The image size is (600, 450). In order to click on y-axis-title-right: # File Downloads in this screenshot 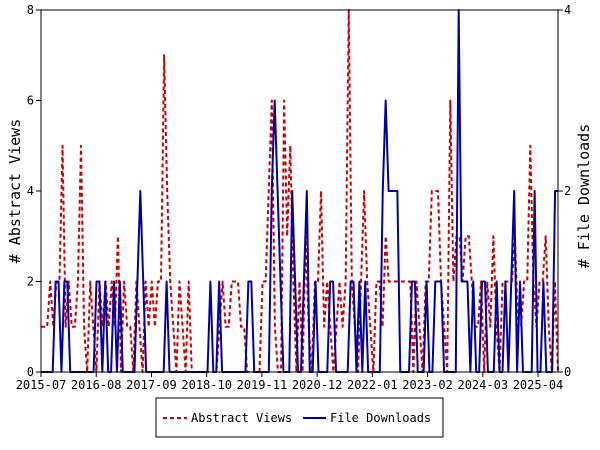, I will do `click(584, 196)`.